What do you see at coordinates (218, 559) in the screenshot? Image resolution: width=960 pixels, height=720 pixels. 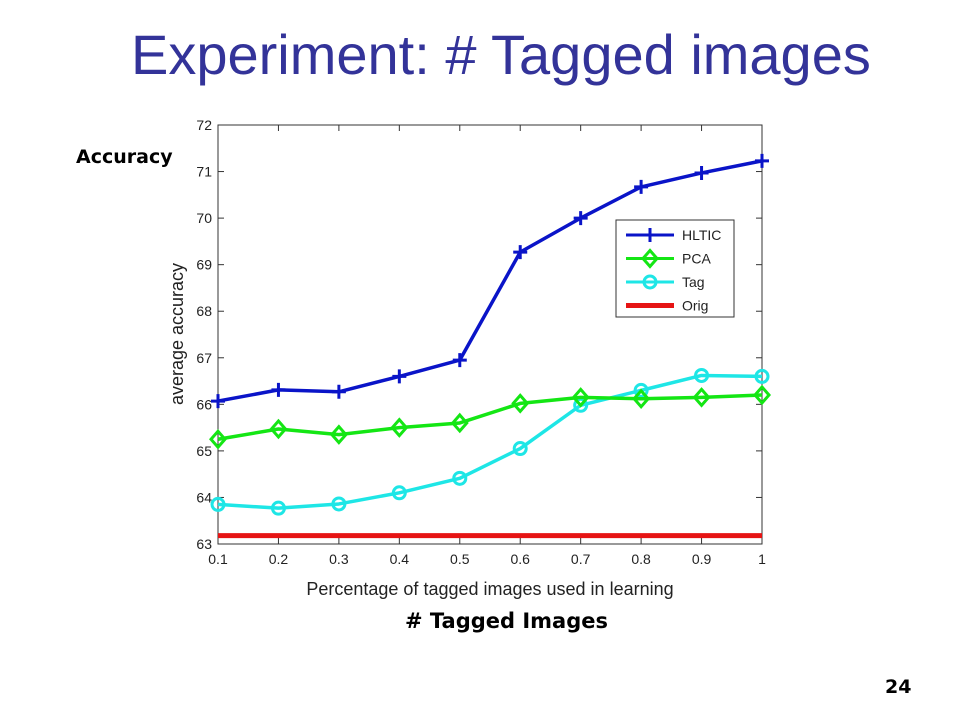 I see `x-tick-label: 0.1` at bounding box center [218, 559].